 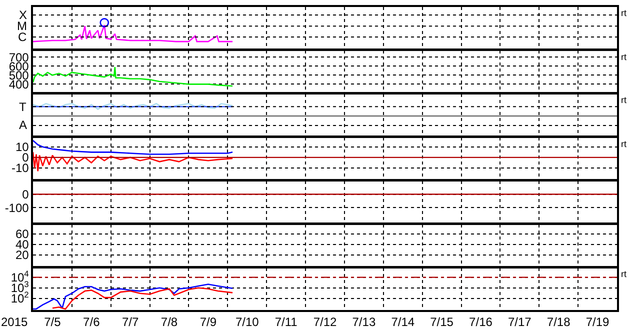 I want to click on ref-line-label: C, so click(x=22, y=37).